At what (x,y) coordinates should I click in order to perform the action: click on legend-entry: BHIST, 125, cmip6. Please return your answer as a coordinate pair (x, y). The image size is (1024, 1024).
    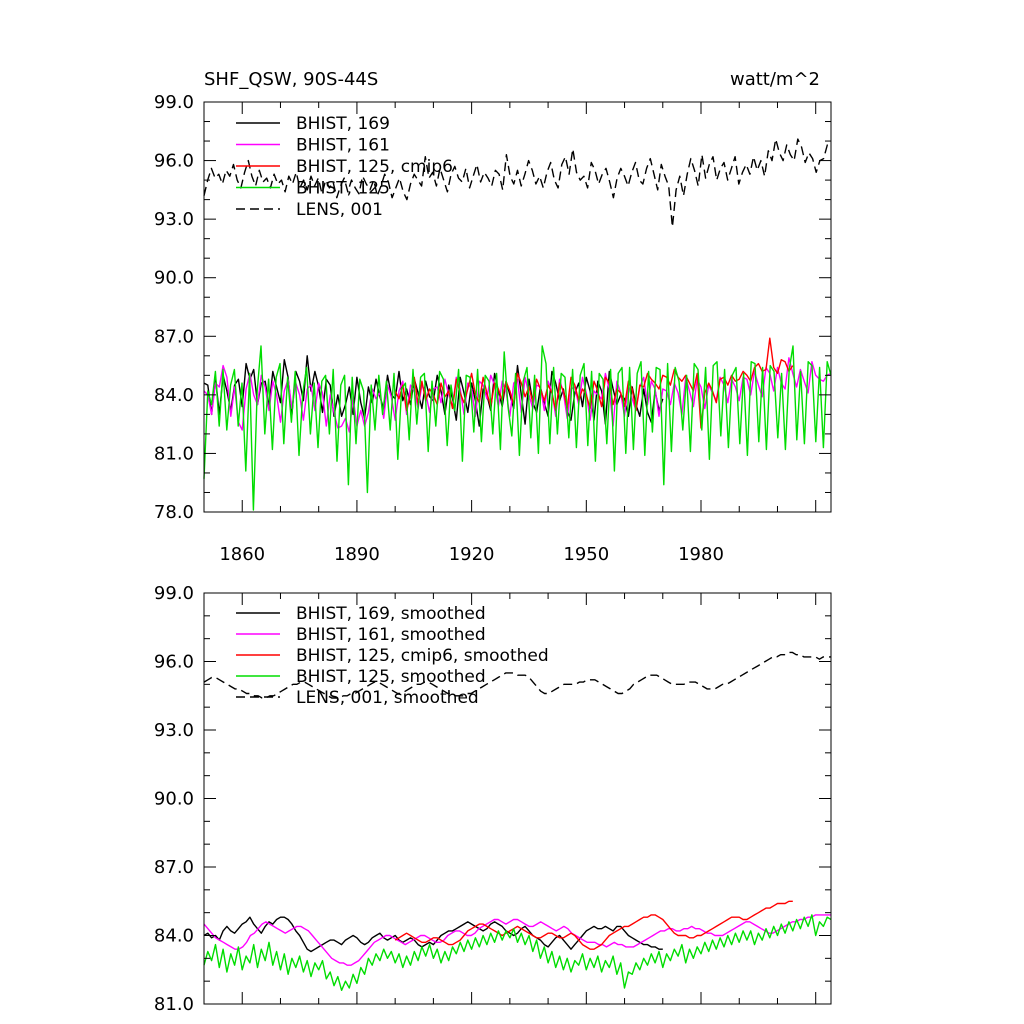
    Looking at the image, I should click on (374, 167).